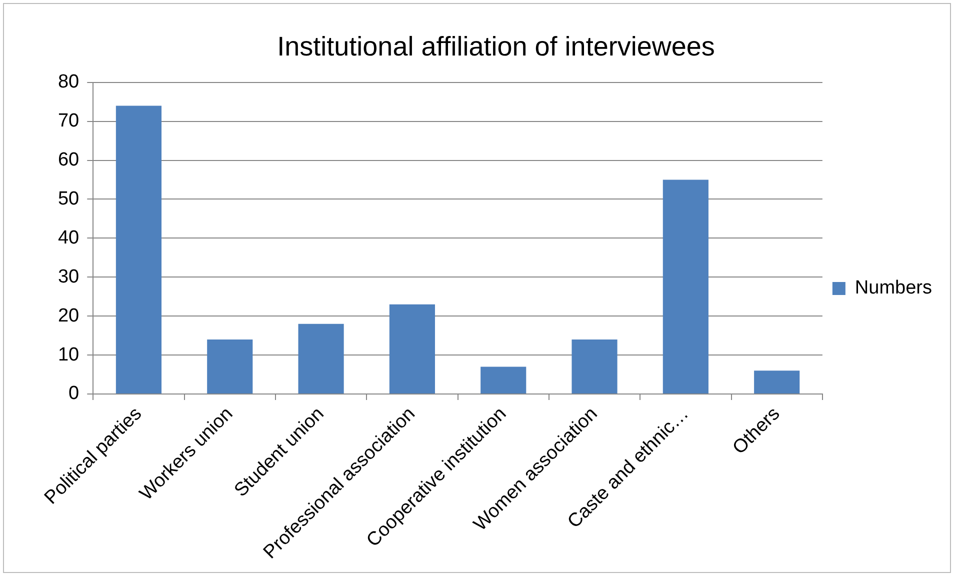  I want to click on legend-label: Numbers, so click(893, 288).